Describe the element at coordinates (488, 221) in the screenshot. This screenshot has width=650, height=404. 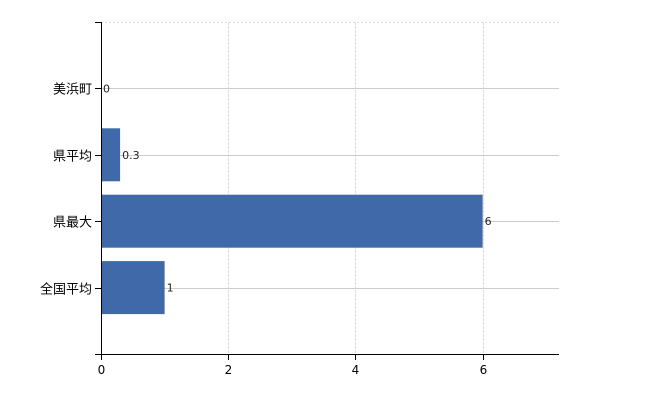
I see `data-label: 6` at that location.